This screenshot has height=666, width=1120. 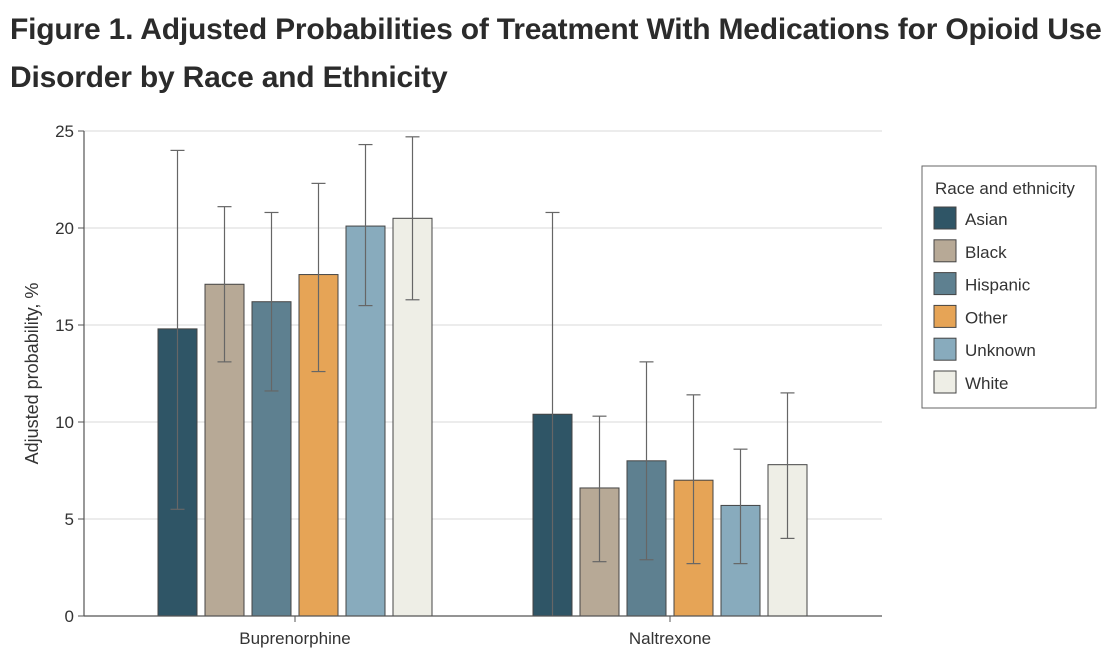 What do you see at coordinates (986, 317) in the screenshot?
I see `legend-label-other: Other` at bounding box center [986, 317].